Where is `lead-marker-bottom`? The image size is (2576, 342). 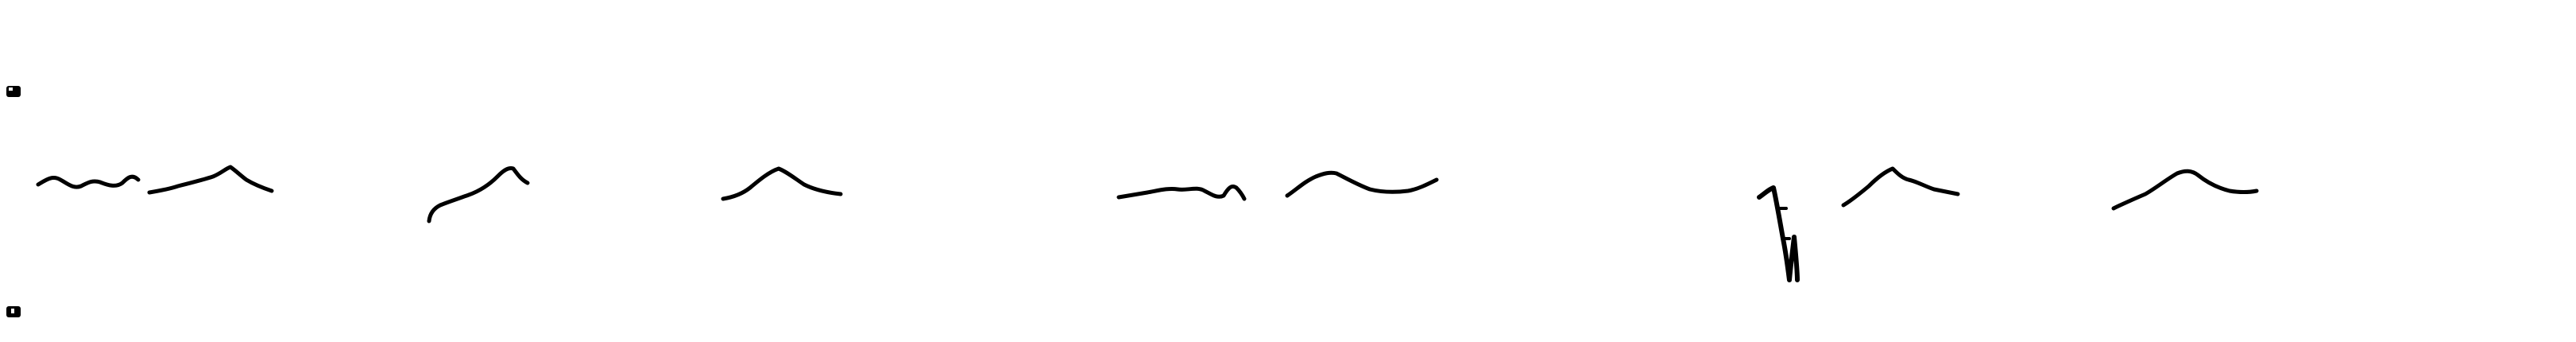
lead-marker-bottom is located at coordinates (13, 311).